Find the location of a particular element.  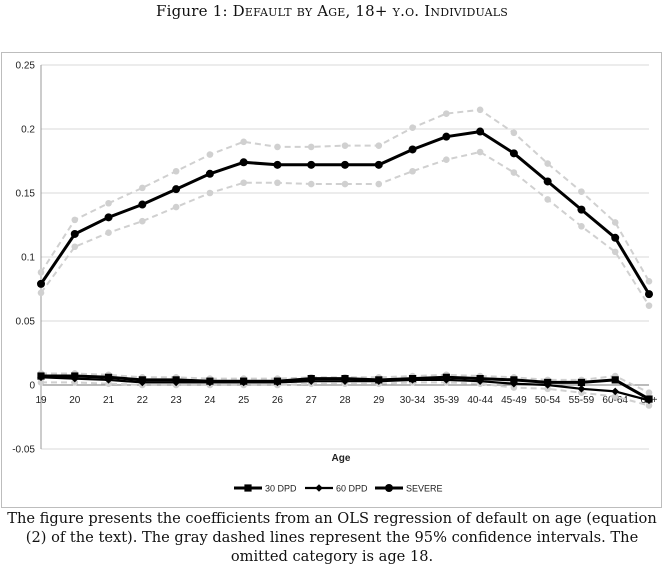

x-tick-label: 23 is located at coordinates (177, 400).